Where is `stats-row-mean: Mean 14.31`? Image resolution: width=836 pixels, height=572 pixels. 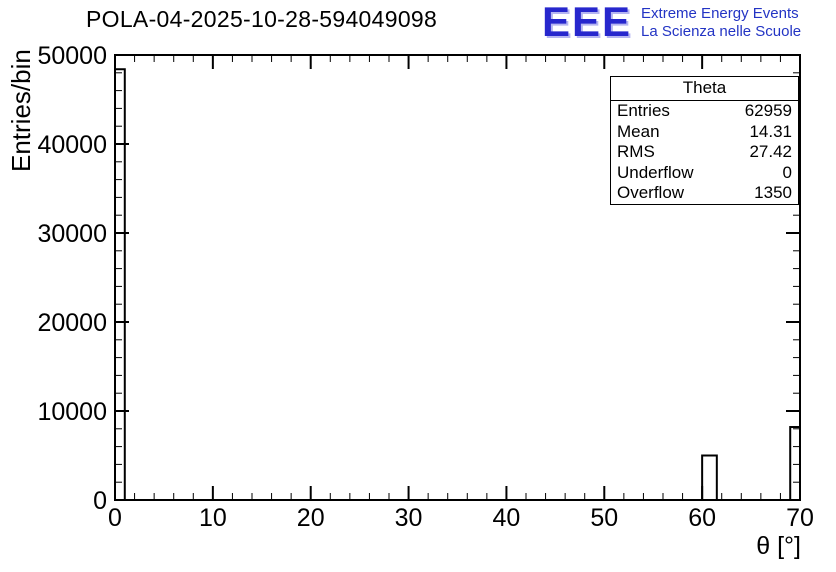
stats-row-mean: Mean 14.31 is located at coordinates (704, 132).